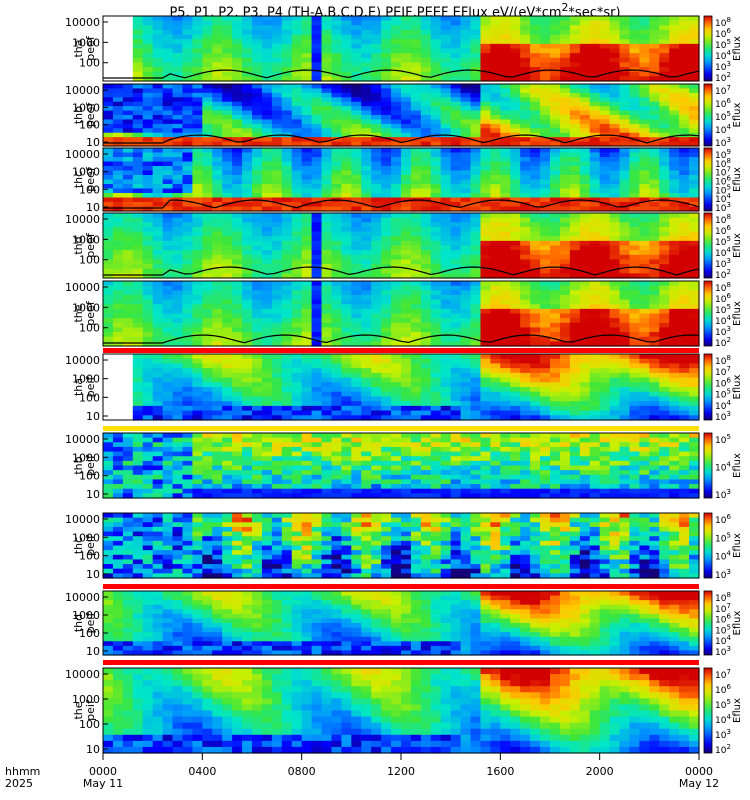 The image size is (750, 800). What do you see at coordinates (78, 179) in the screenshot?
I see `panel-label-probe: thc` at bounding box center [78, 179].